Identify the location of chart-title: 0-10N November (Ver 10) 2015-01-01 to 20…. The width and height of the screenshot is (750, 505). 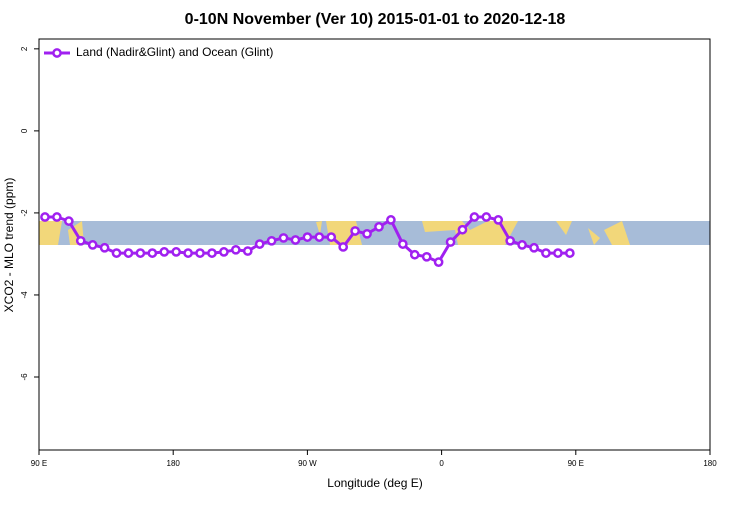
(375, 19).